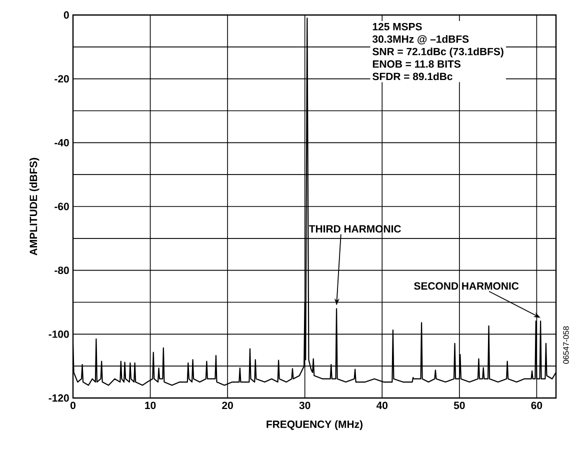  What do you see at coordinates (34, 207) in the screenshot?
I see `y-axis-title: AMPLITUDE (dBFS)` at bounding box center [34, 207].